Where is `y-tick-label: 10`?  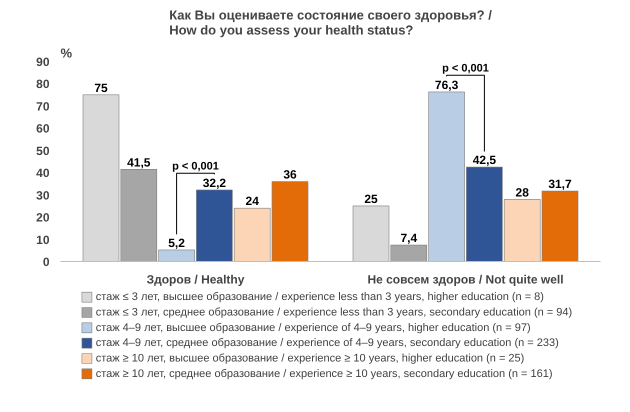 y-tick-label: 10 is located at coordinates (43, 239).